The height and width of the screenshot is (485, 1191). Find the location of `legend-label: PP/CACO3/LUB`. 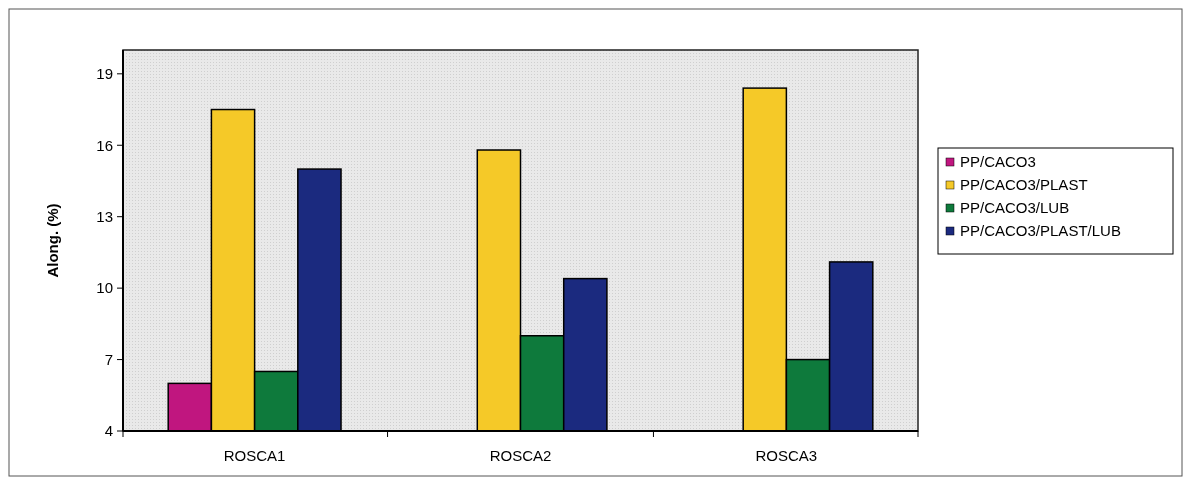

legend-label: PP/CACO3/LUB is located at coordinates (1015, 207).